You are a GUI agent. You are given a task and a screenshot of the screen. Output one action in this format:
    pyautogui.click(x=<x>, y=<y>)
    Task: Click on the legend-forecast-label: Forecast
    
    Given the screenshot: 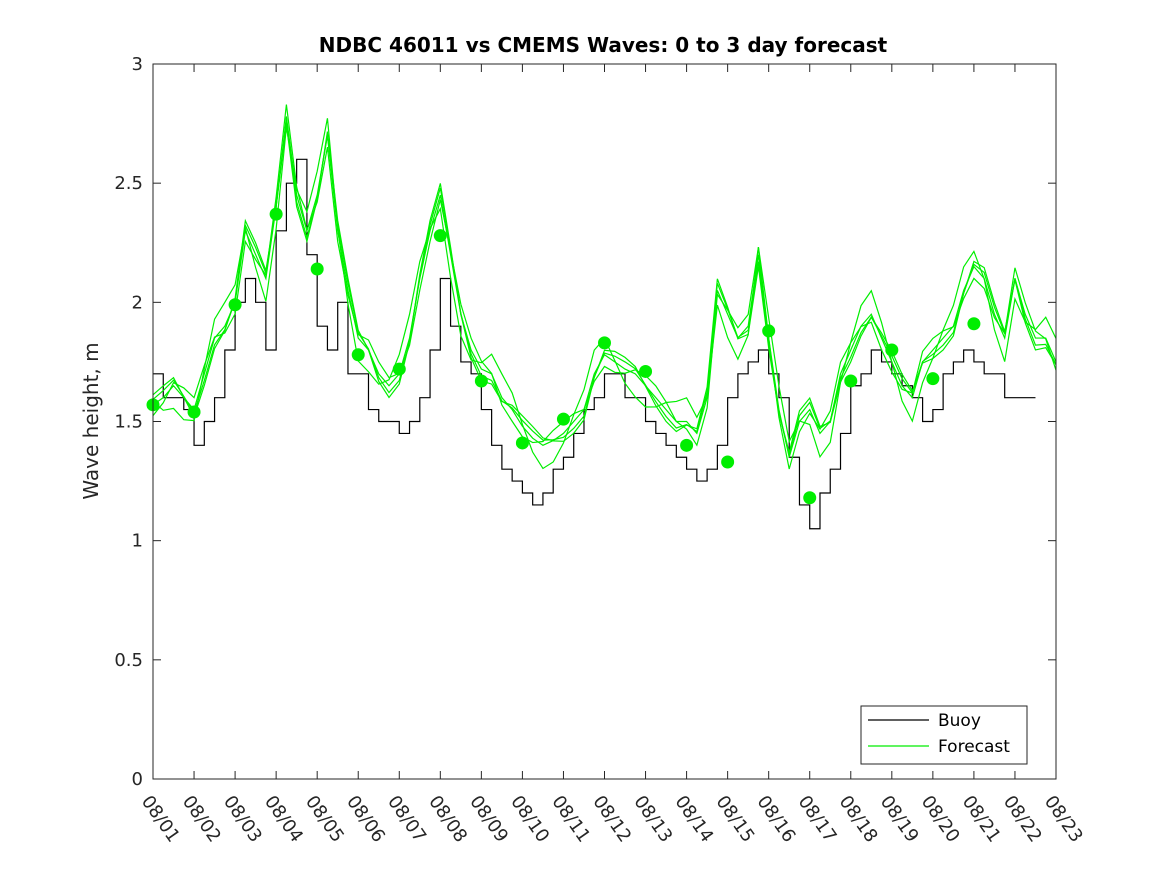 What is the action you would take?
    pyautogui.click(x=974, y=747)
    